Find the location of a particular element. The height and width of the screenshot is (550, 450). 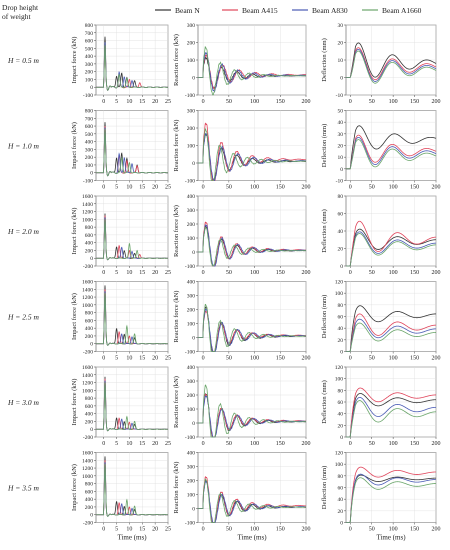

drop-height-line2: of weight is located at coordinates (16, 16).